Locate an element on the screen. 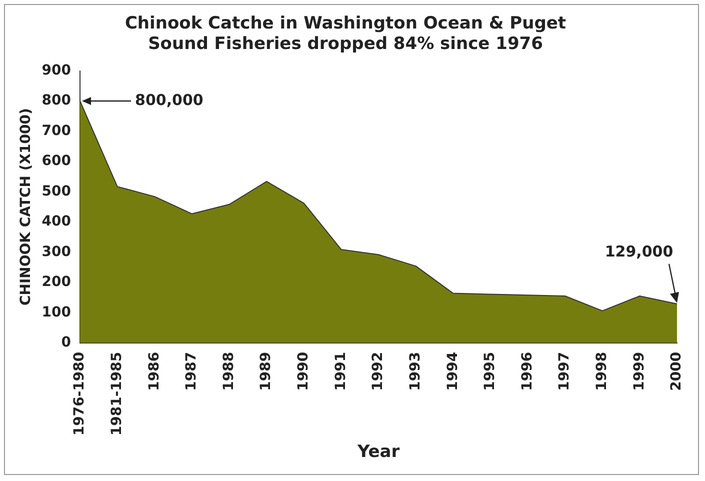 The height and width of the screenshot is (481, 705). x-tick-label: 1986 is located at coordinates (154, 371).